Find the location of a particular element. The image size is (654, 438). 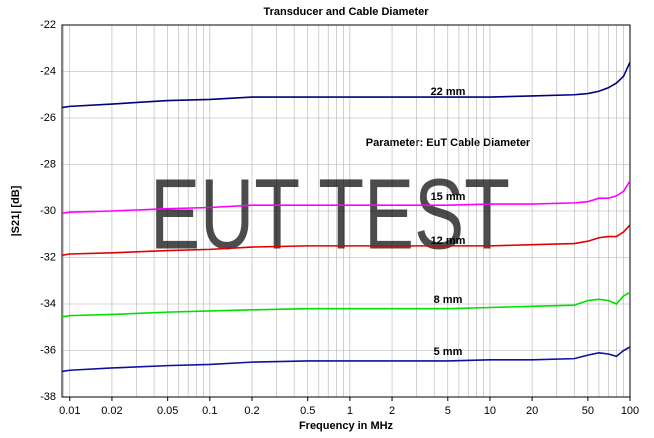

x-tick-label: 0.5 is located at coordinates (307, 411).